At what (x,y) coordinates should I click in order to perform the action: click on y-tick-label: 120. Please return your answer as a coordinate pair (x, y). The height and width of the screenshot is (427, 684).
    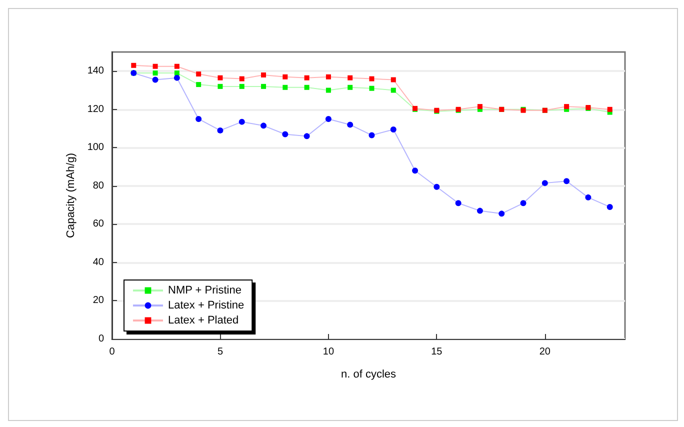
    Looking at the image, I should click on (95, 109).